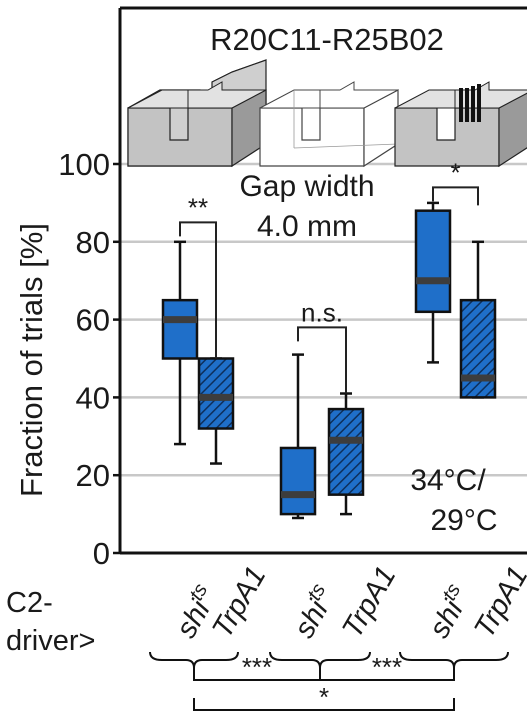 This screenshot has height=714, width=527. I want to click on significance-label: **, so click(198, 207).